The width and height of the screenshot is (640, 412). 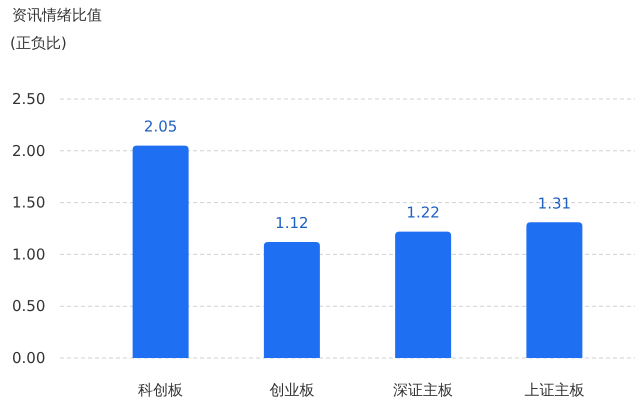 I want to click on data-label: 2.05, so click(x=161, y=127).